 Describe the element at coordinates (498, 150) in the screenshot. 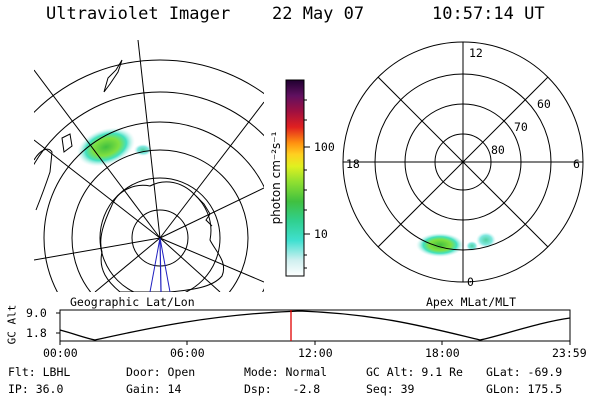

I see `mlat-label-80: 80` at that location.